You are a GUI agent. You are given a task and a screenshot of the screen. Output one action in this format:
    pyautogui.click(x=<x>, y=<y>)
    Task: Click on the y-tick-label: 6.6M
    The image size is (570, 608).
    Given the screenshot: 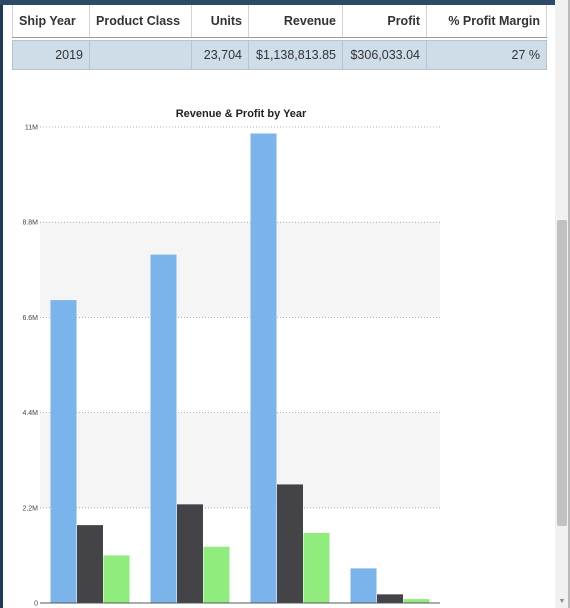 What is the action you would take?
    pyautogui.click(x=30, y=318)
    